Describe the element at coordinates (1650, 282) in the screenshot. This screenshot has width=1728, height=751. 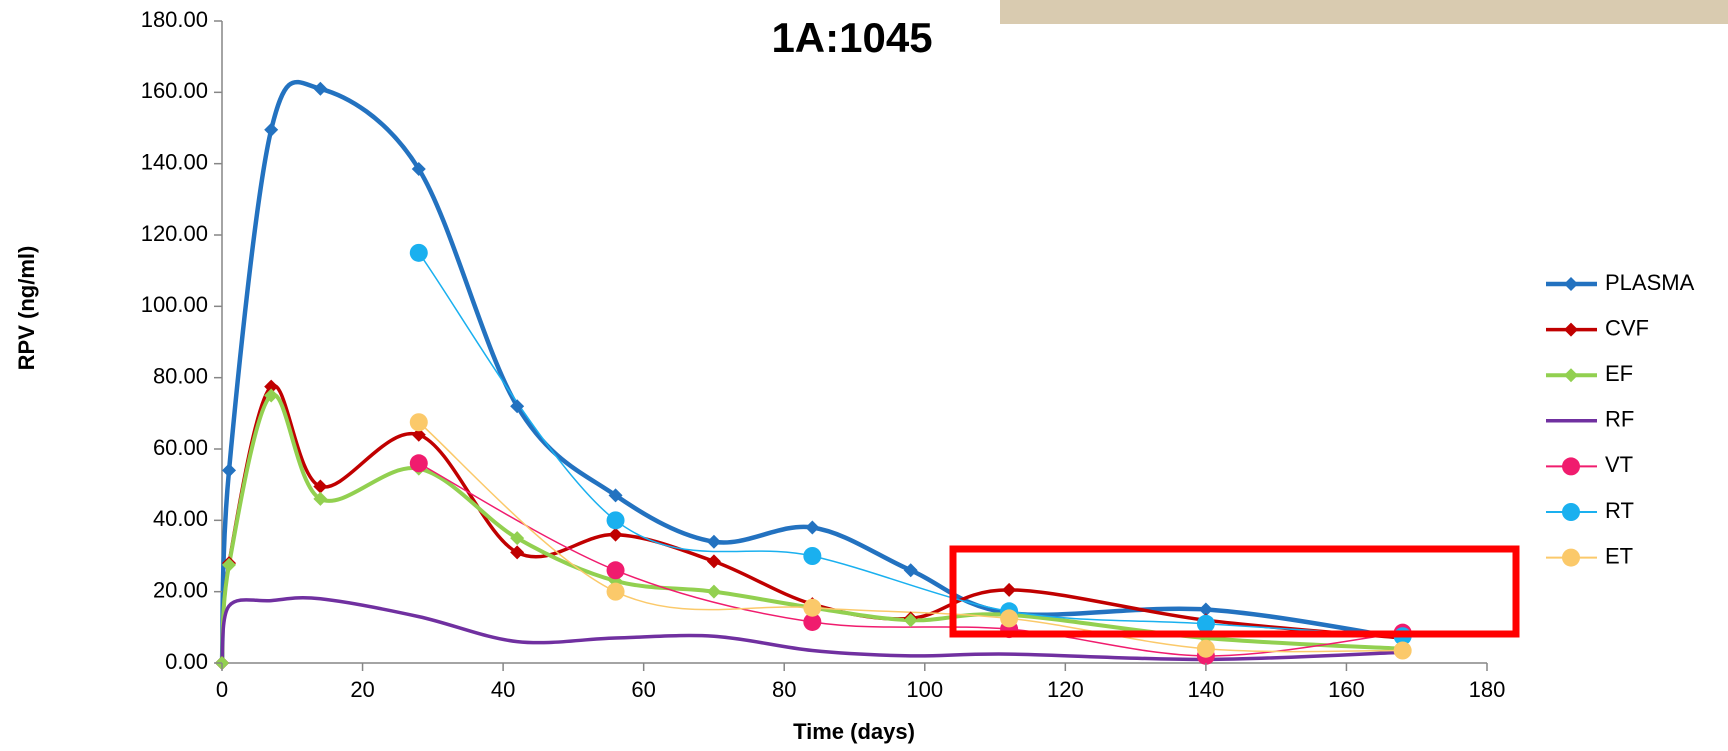
I see `legend-label: PLASMA` at that location.